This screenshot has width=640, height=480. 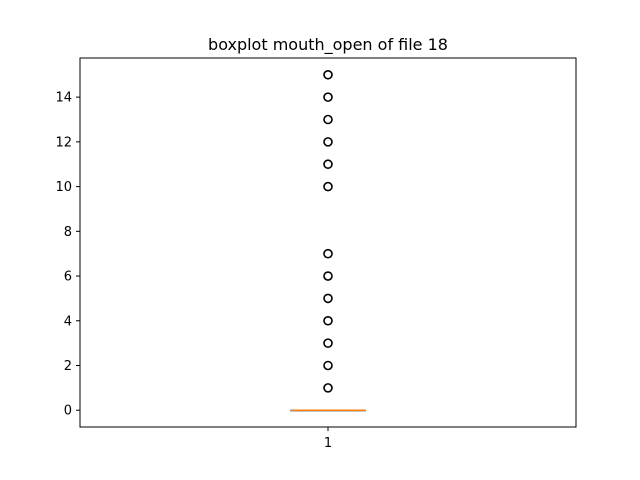 I want to click on chart-title: boxplot mouth_open of file 18, so click(x=328, y=45).